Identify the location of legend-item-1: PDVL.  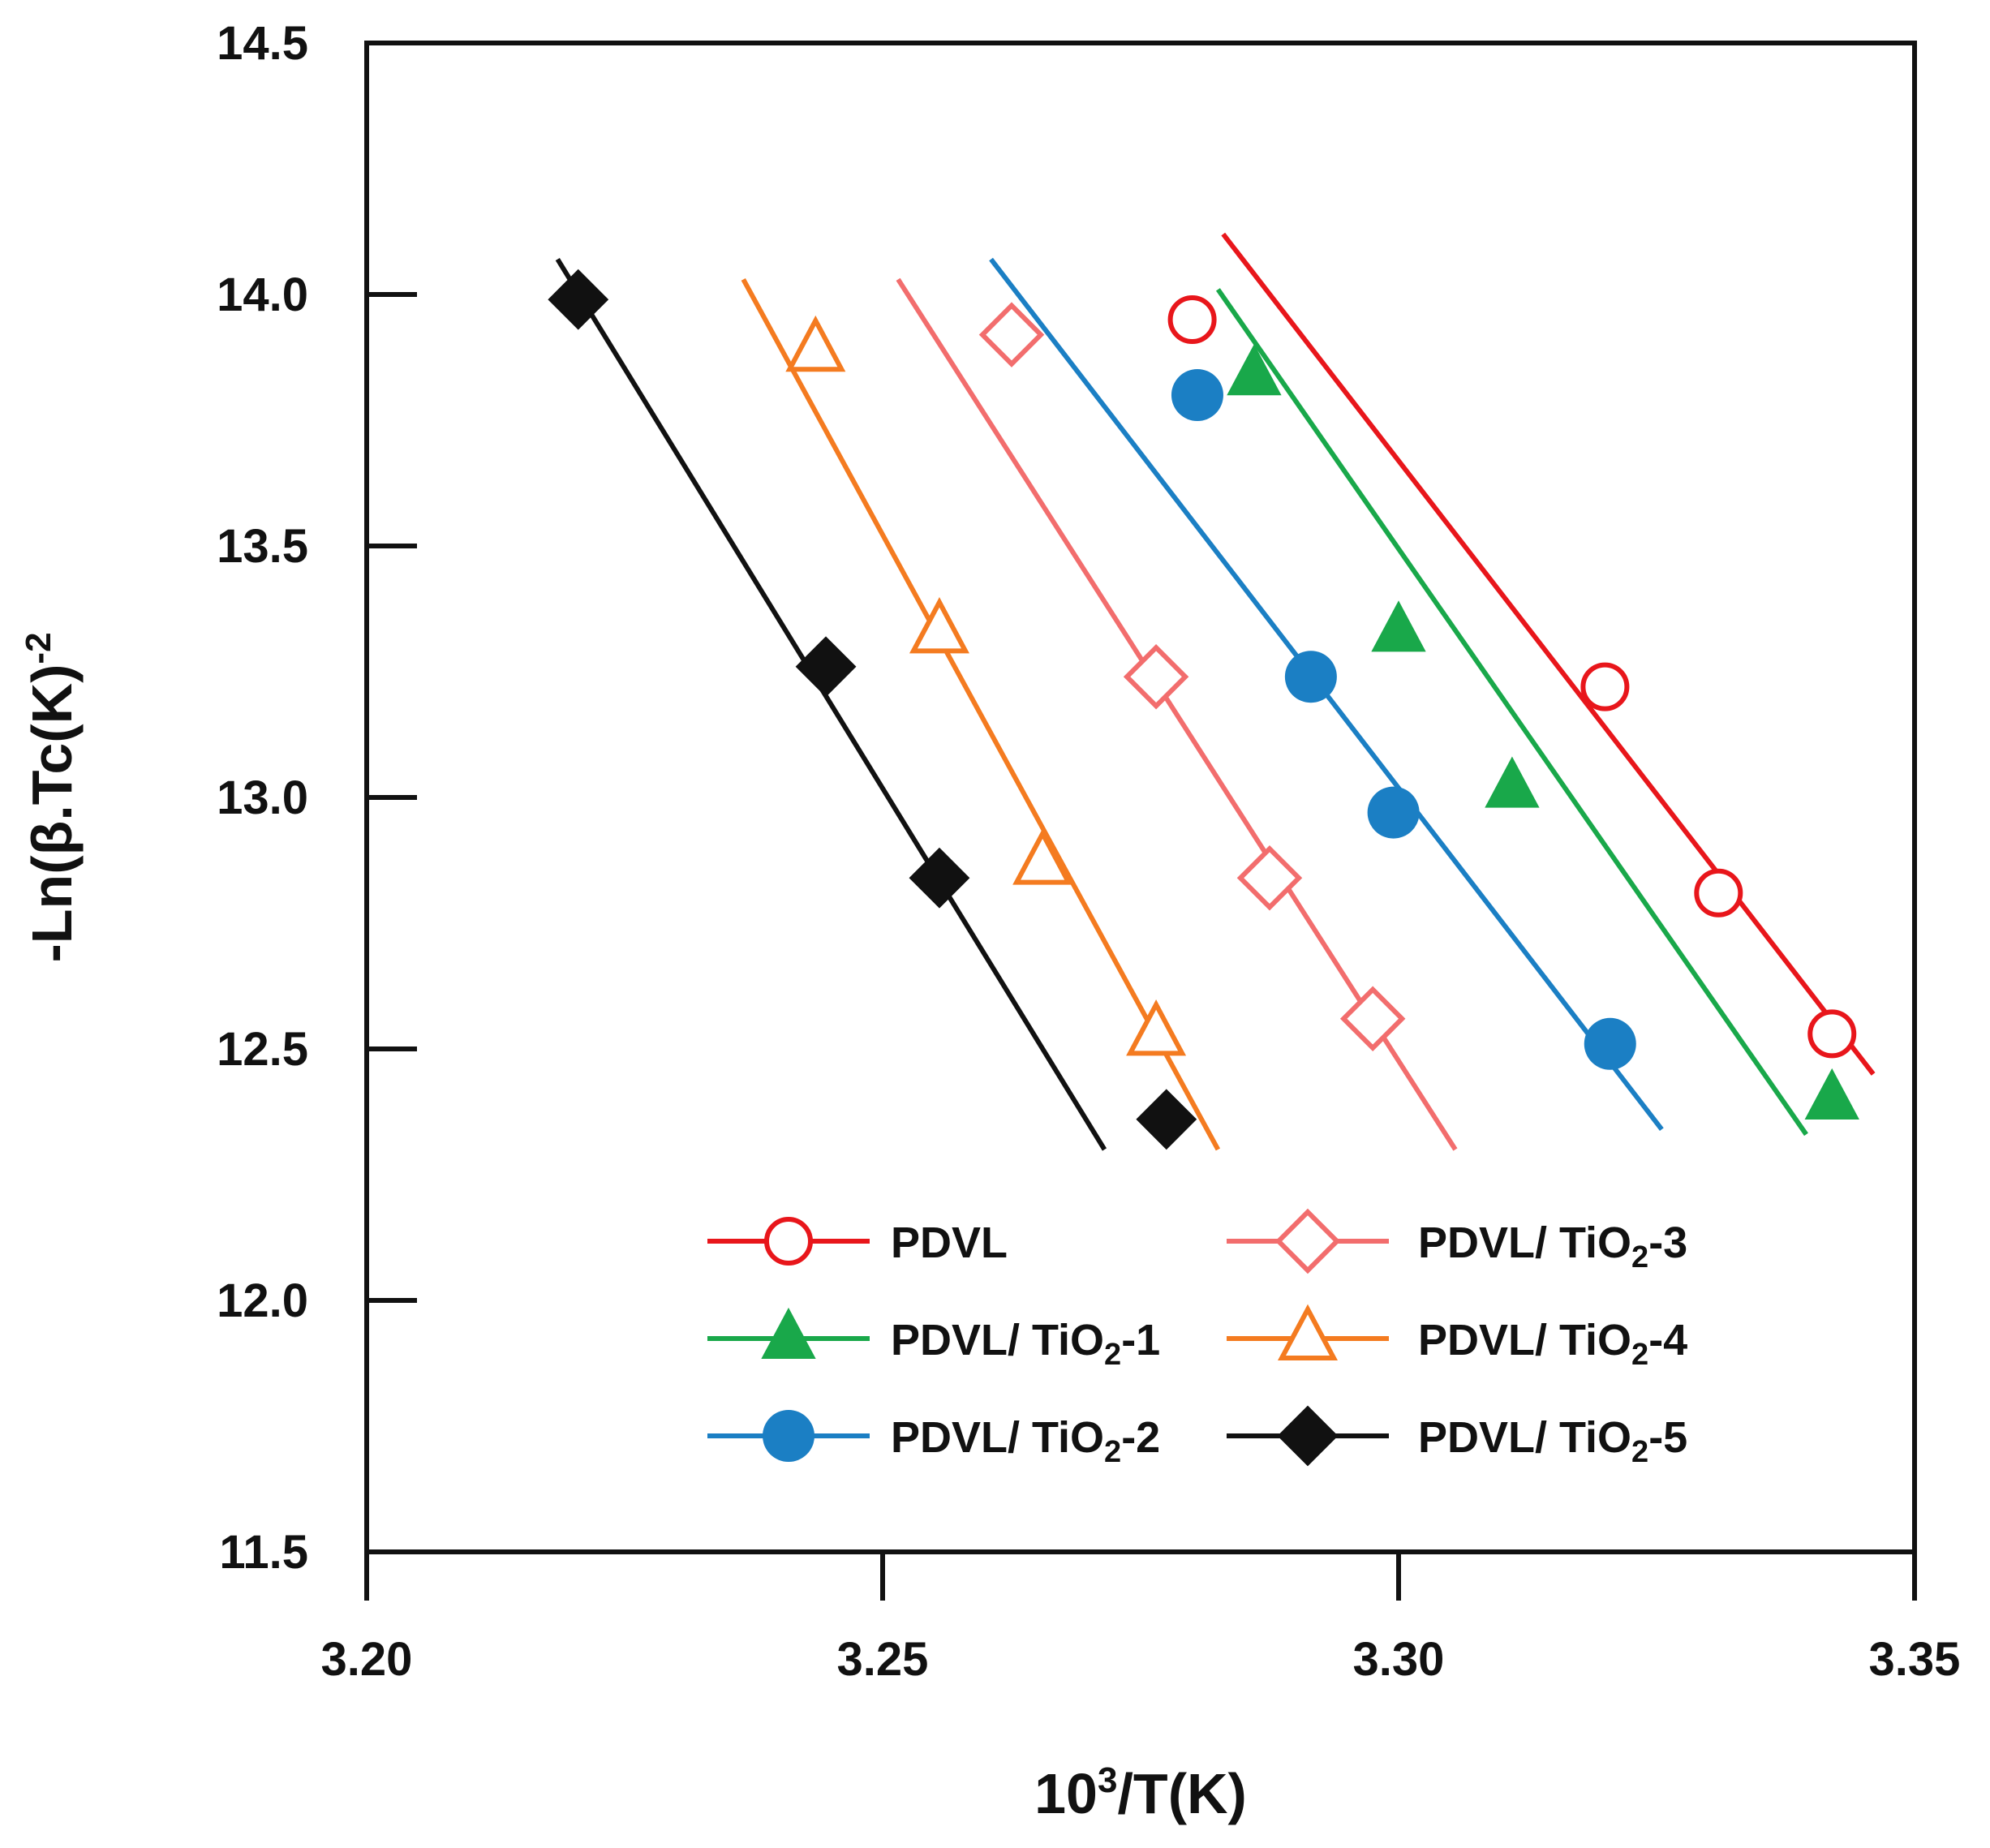
(857, 1242).